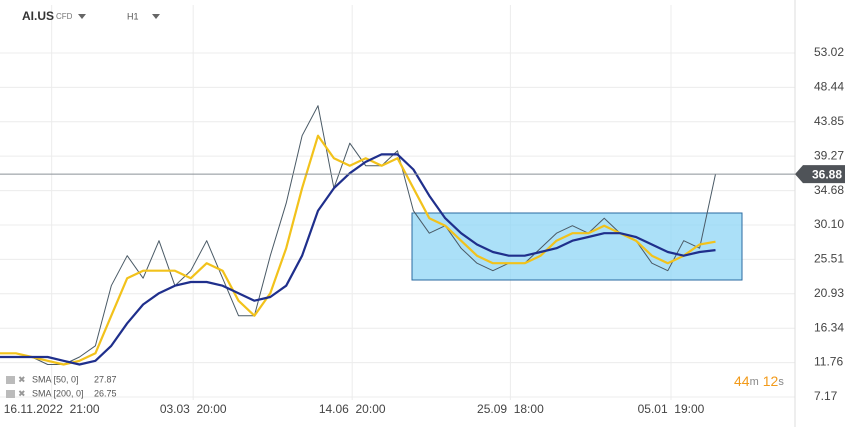 Image resolution: width=859 pixels, height=427 pixels. Describe the element at coordinates (771, 381) in the screenshot. I see `countdown-seconds: 12` at that location.